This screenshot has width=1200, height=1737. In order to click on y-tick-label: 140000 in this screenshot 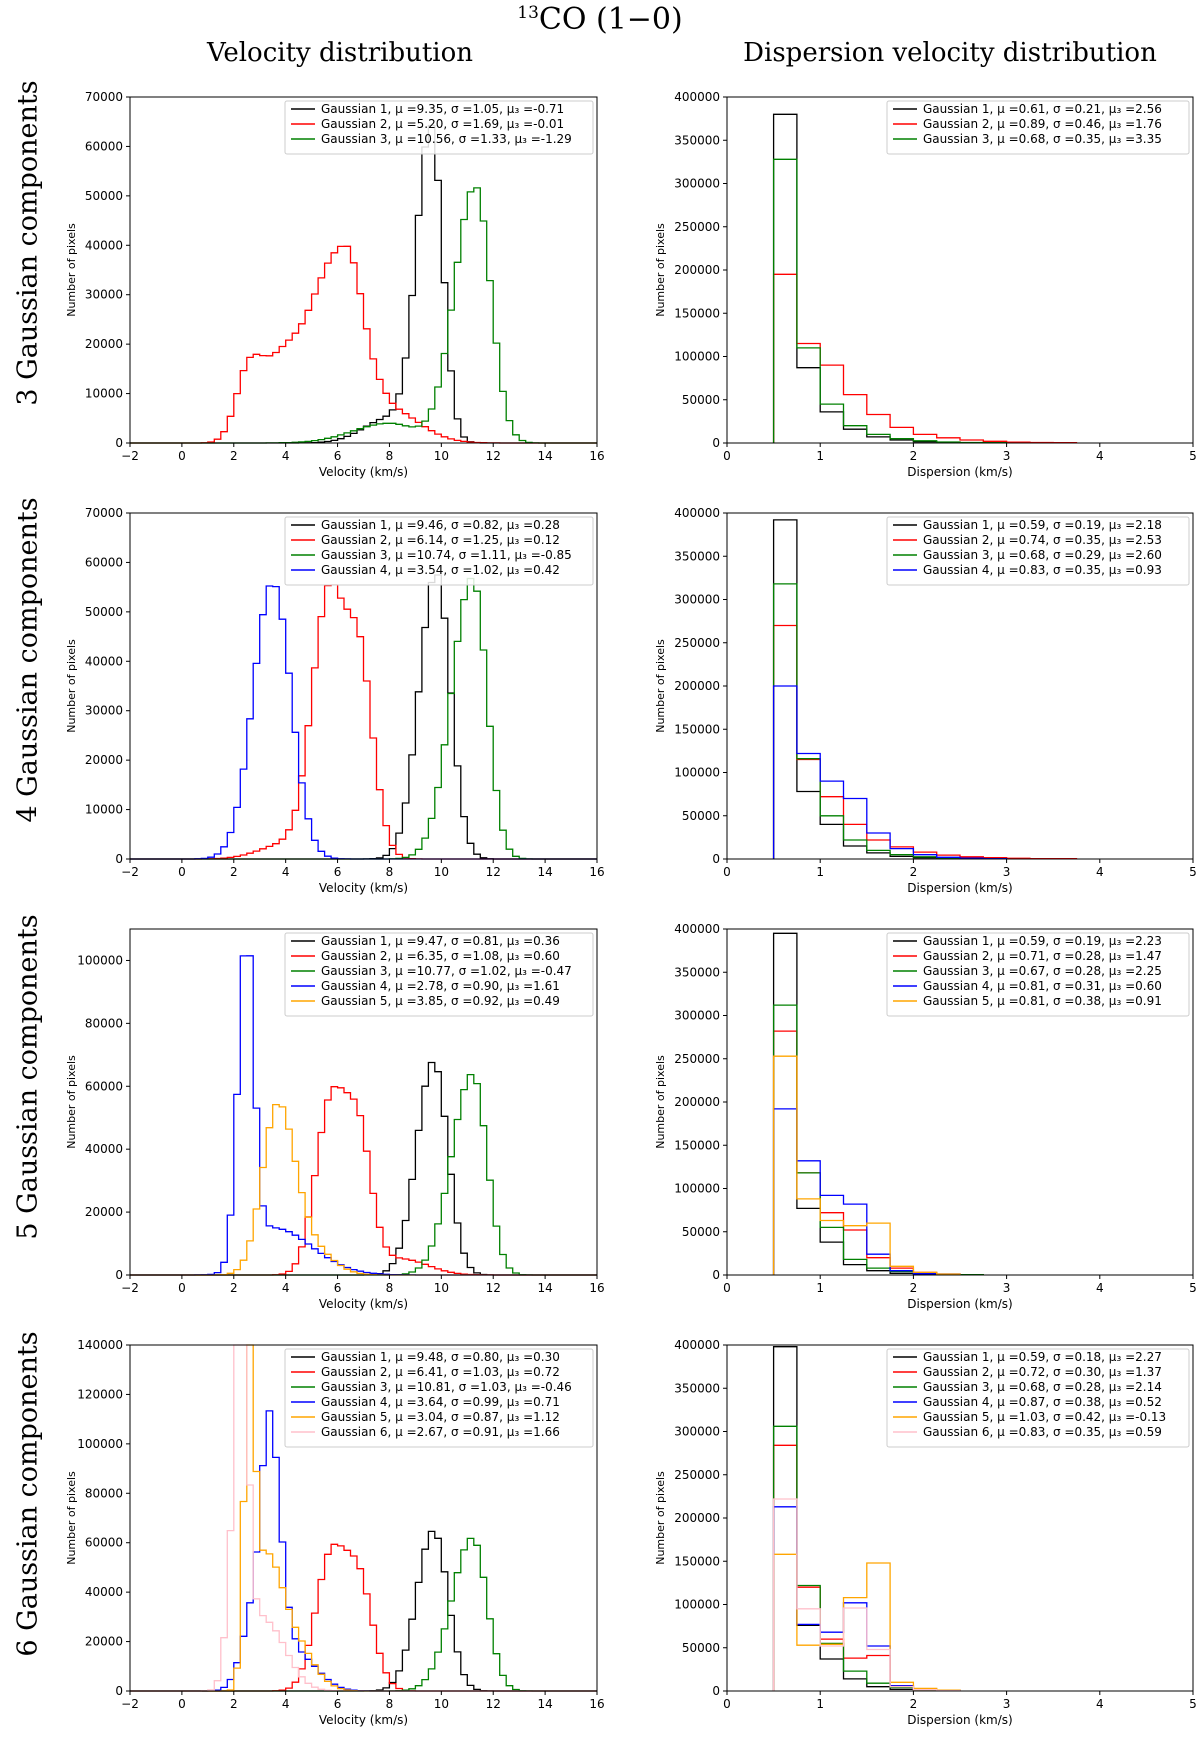, I will do `click(100, 1345)`.